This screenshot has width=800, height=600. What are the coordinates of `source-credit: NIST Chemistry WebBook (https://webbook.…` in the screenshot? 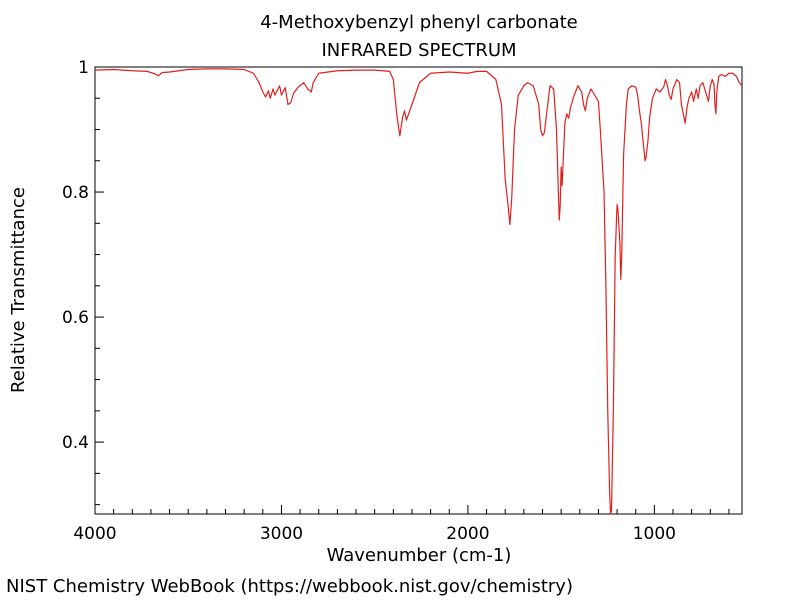 It's located at (289, 586).